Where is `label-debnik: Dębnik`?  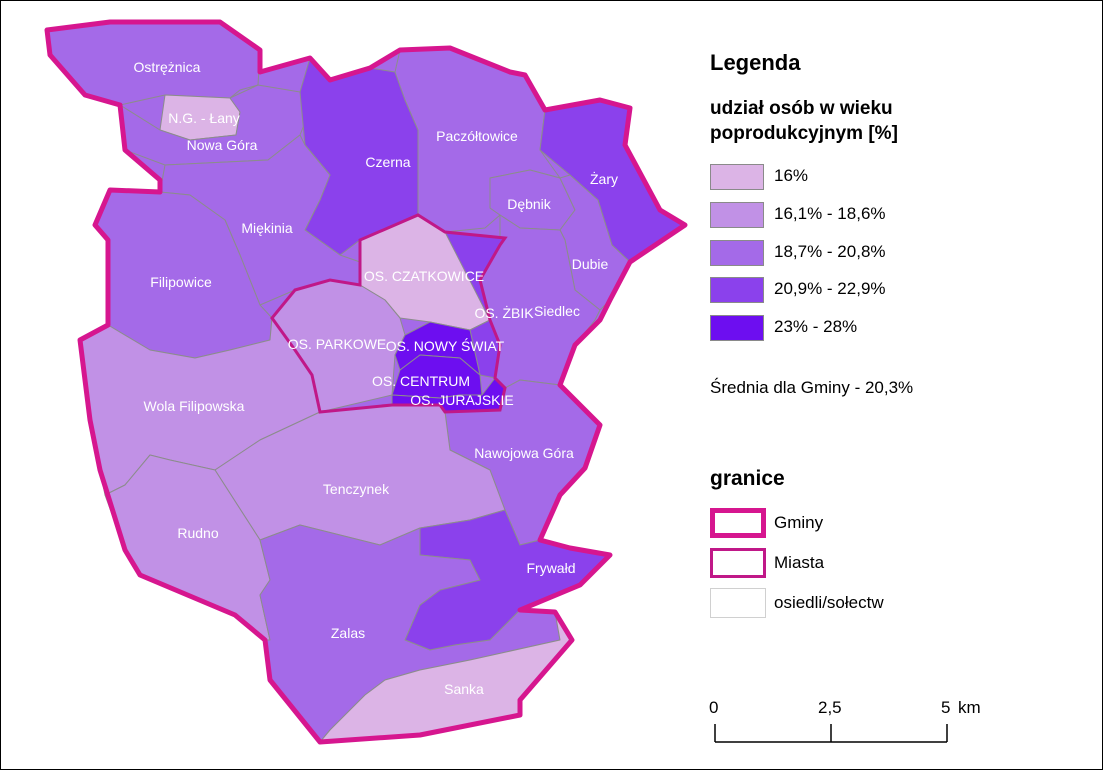
label-debnik: Dębnik is located at coordinates (529, 204).